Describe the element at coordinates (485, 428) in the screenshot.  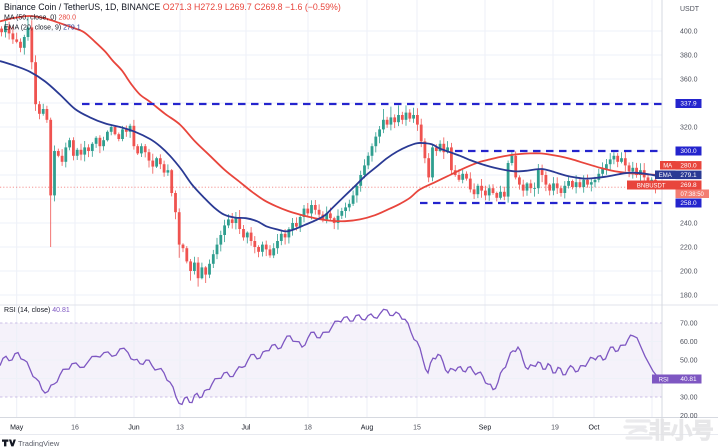
I see `svg-text: Sep` at that location.